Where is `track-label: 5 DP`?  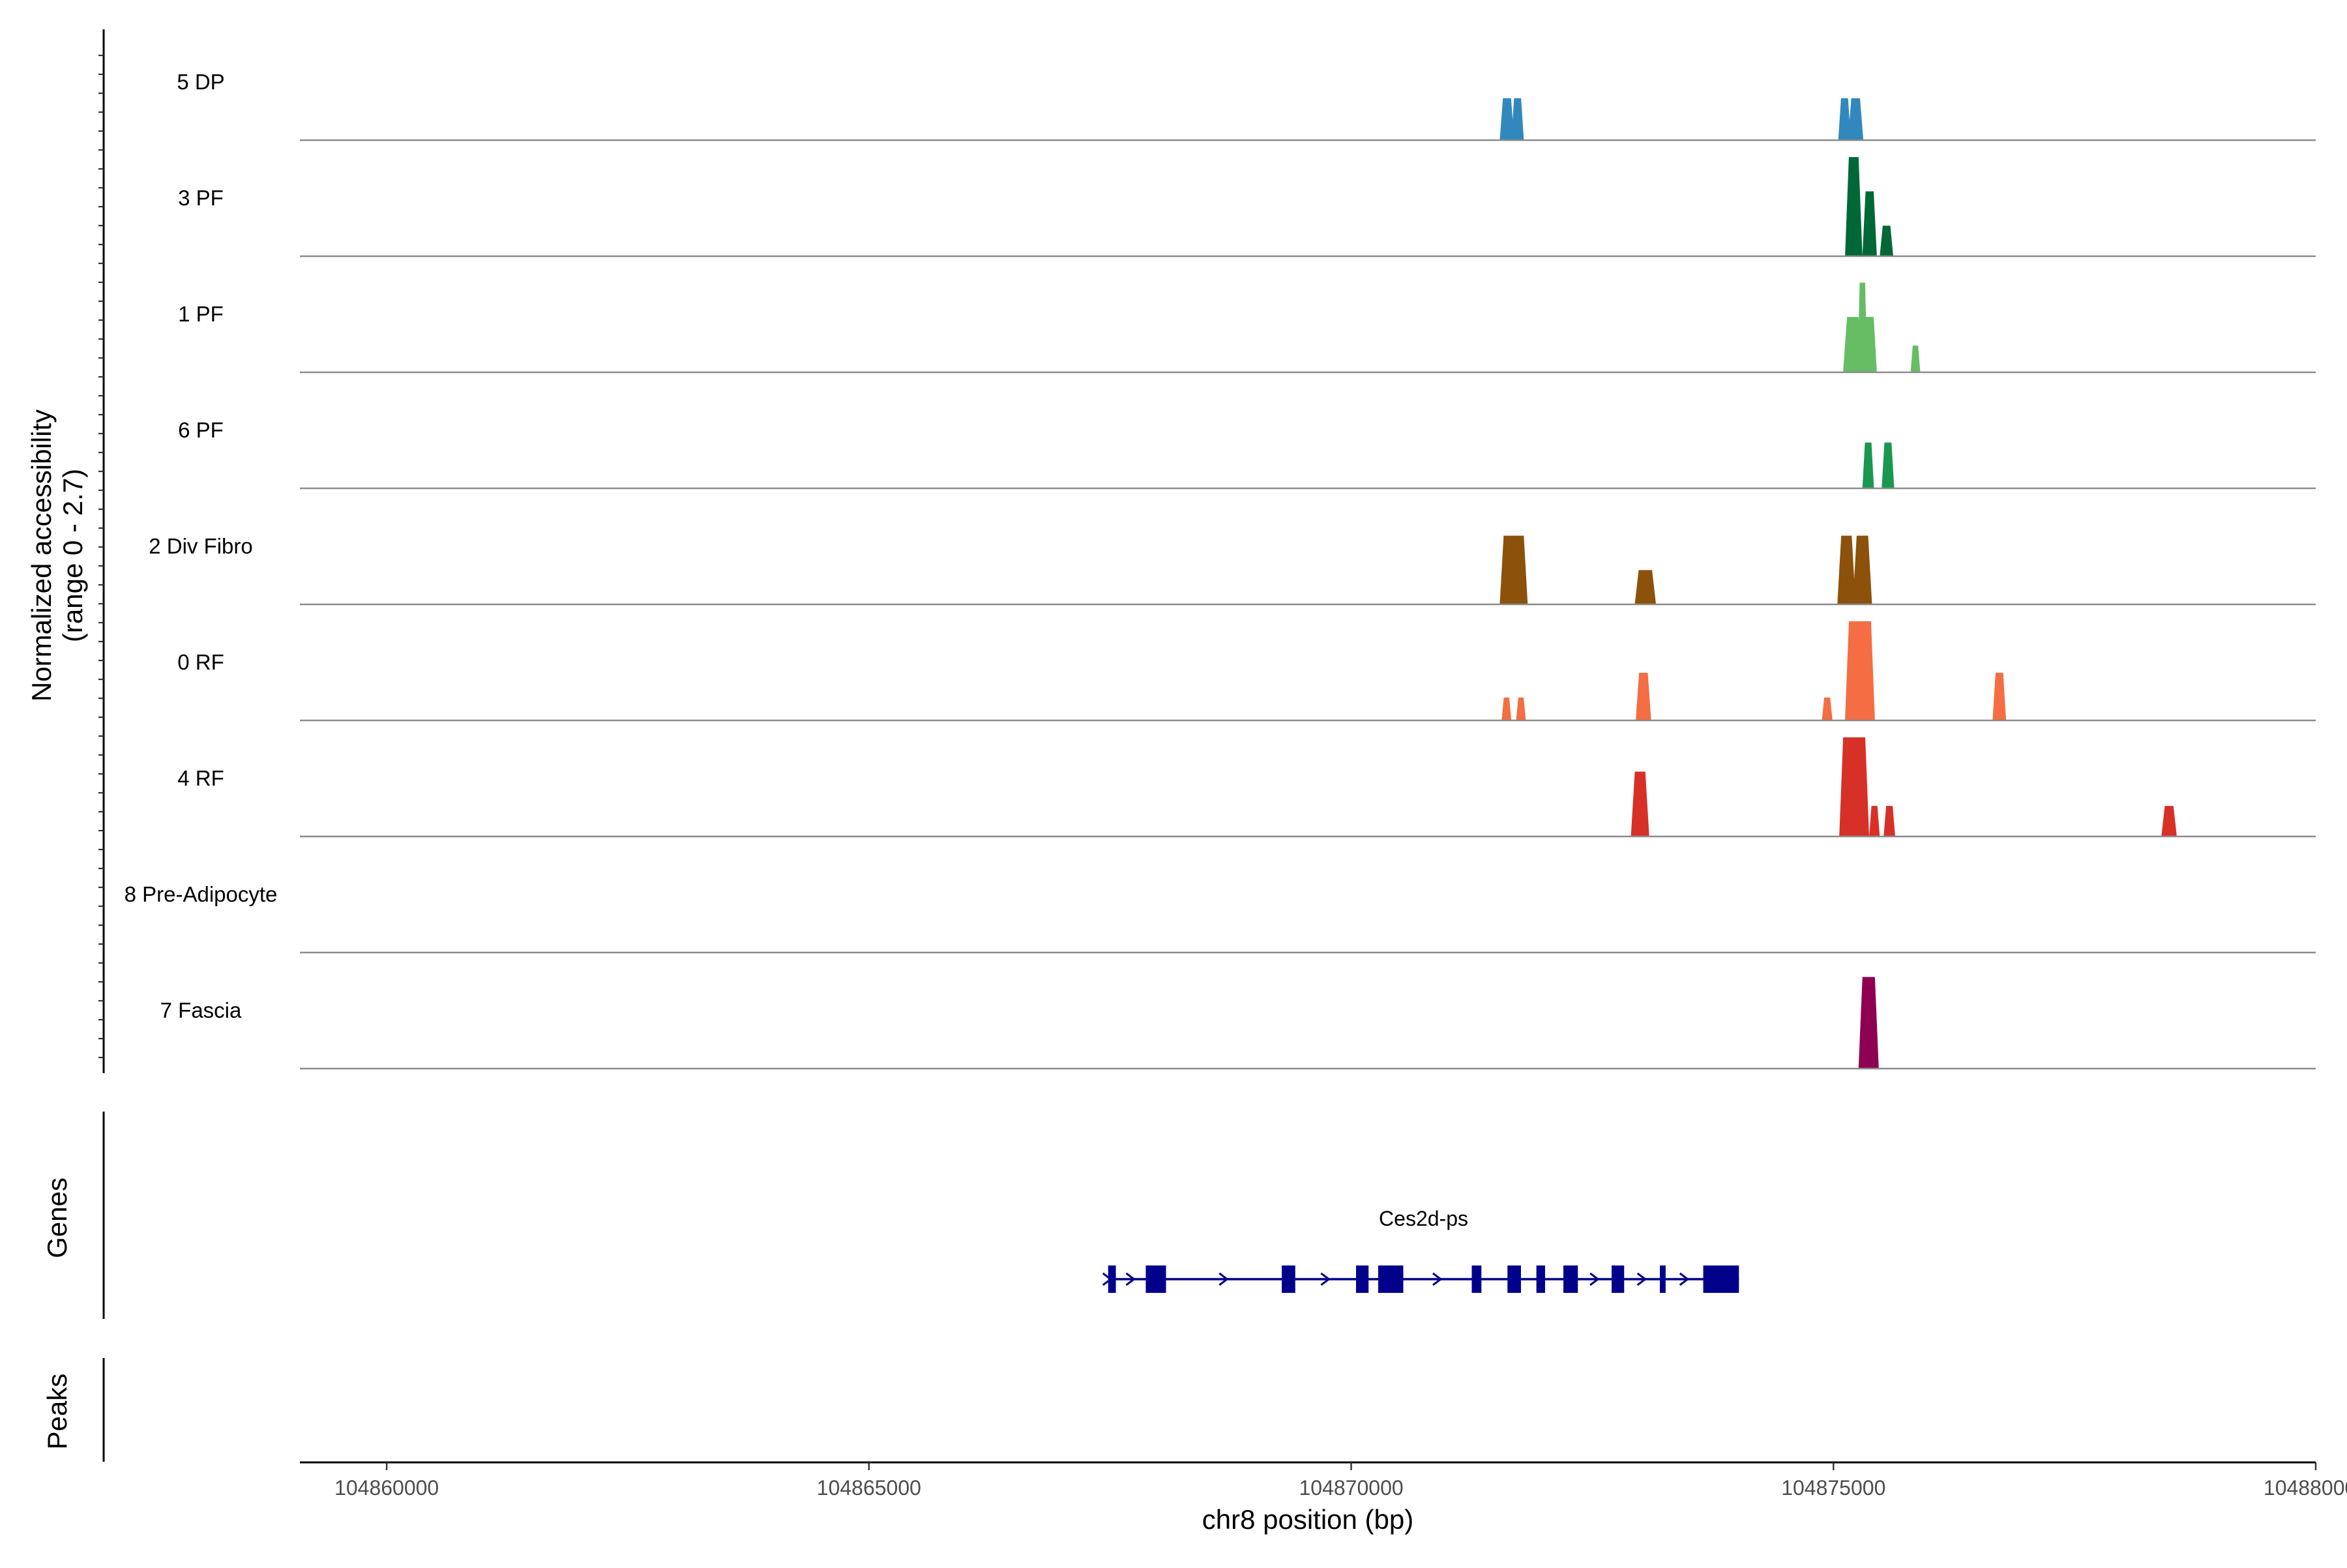
track-label: 5 DP is located at coordinates (200, 82).